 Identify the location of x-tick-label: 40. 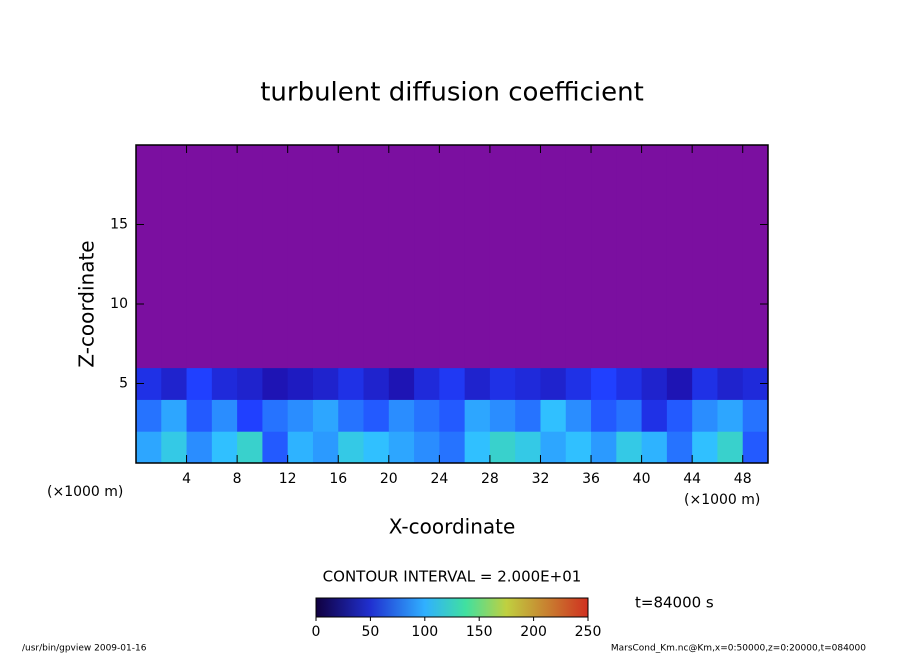
(642, 479).